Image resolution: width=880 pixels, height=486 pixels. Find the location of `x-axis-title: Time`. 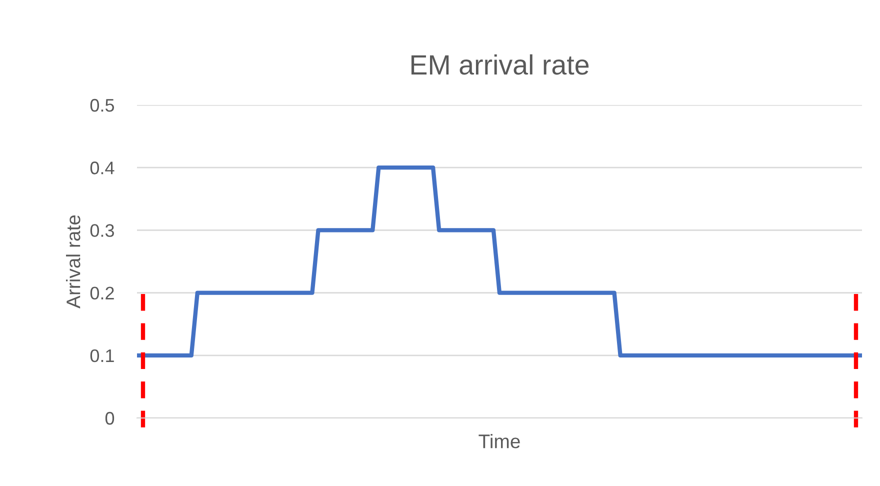

x-axis-title: Time is located at coordinates (499, 441).